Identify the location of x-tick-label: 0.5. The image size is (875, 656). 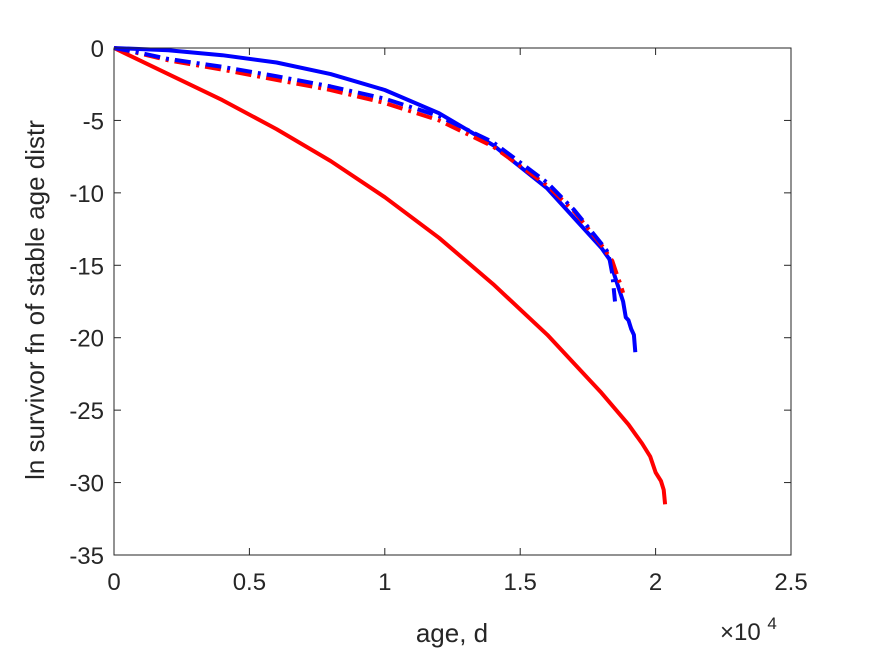
(249, 582).